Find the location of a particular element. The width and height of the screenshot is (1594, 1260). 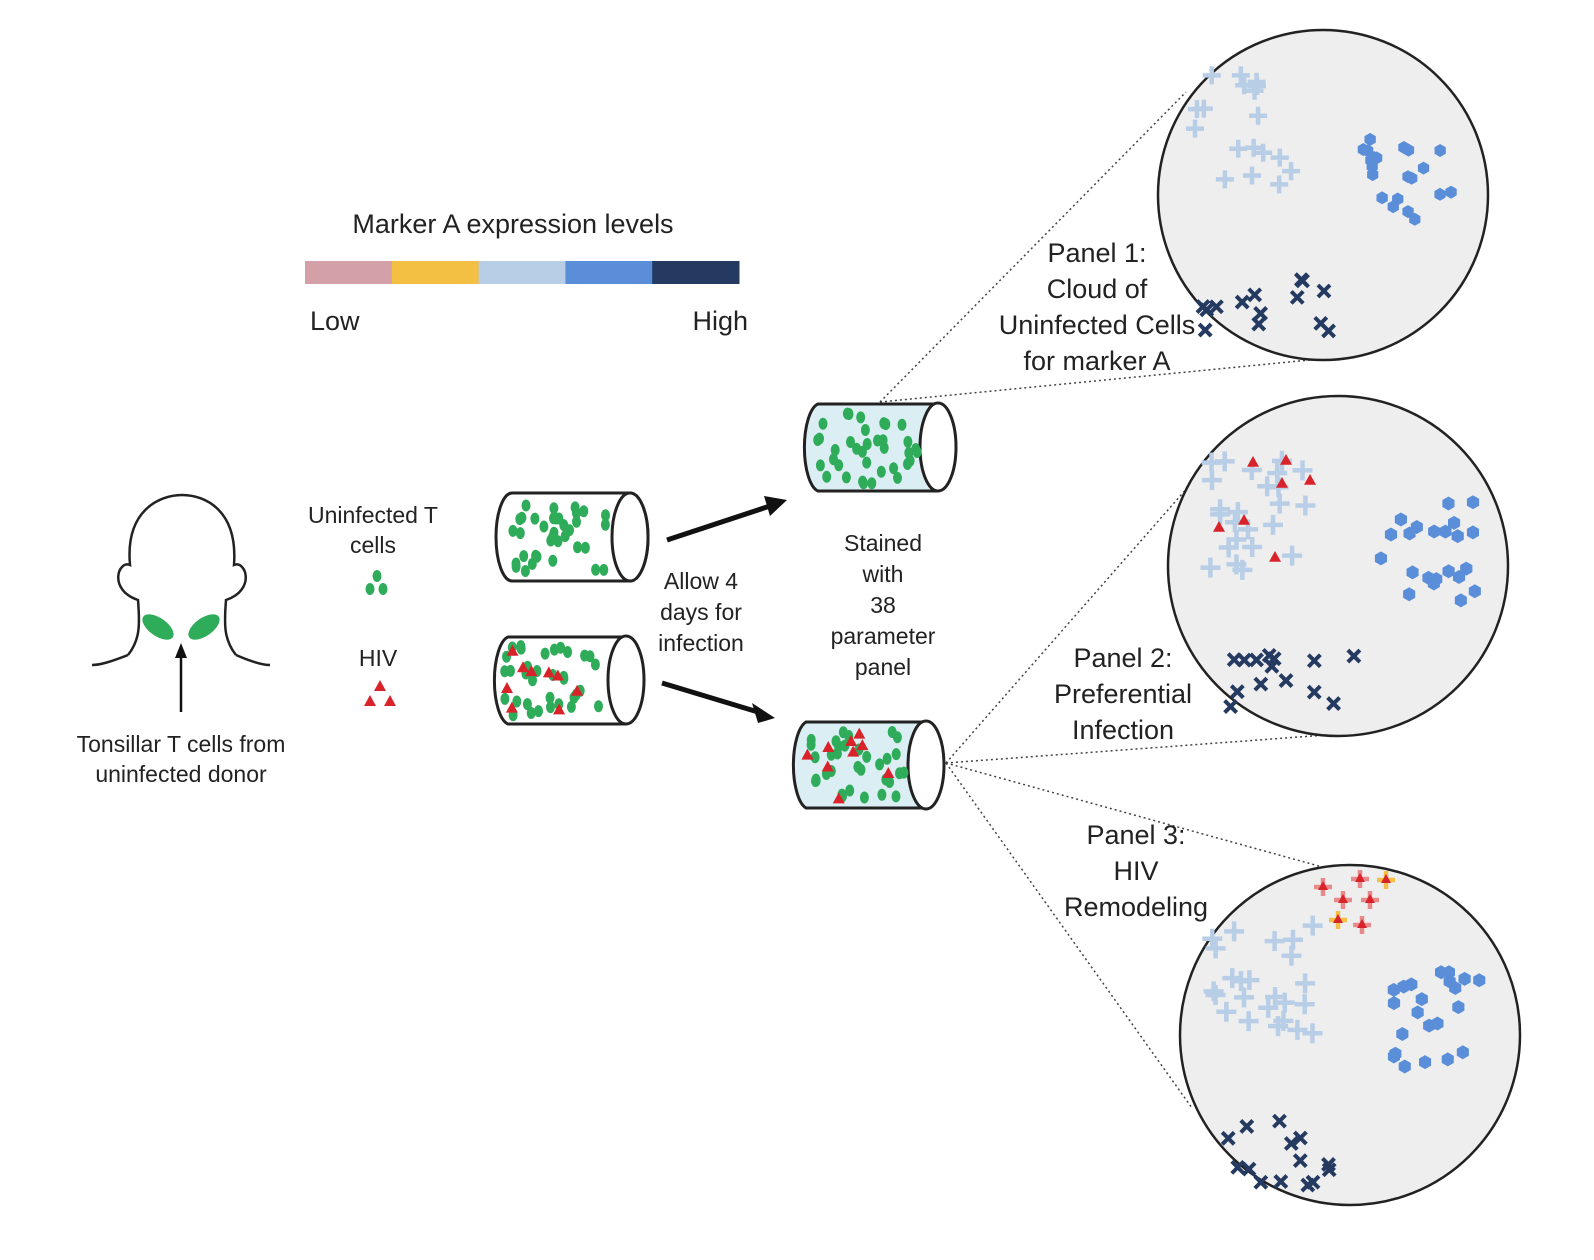

tube-infected is located at coordinates (569, 680).